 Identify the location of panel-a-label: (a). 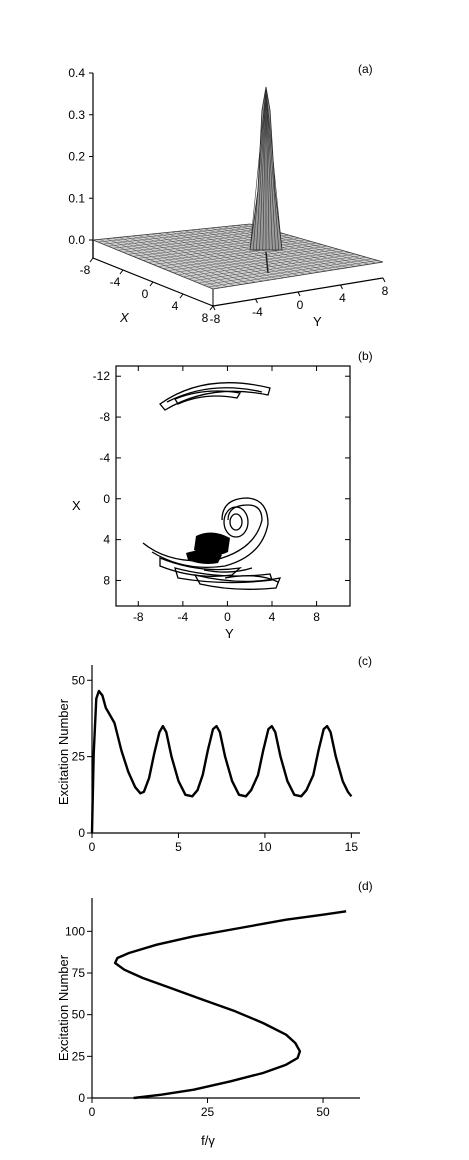
(365, 69).